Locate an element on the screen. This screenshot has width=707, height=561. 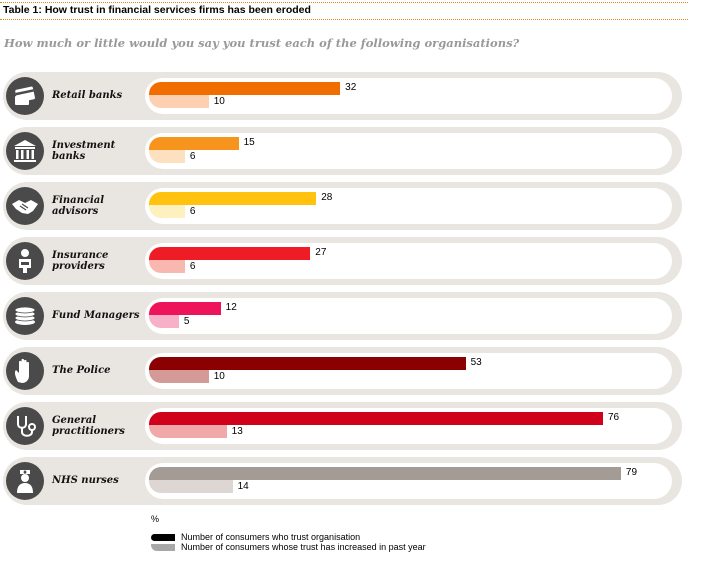
category-label: Fund Managers is located at coordinates (96, 315).